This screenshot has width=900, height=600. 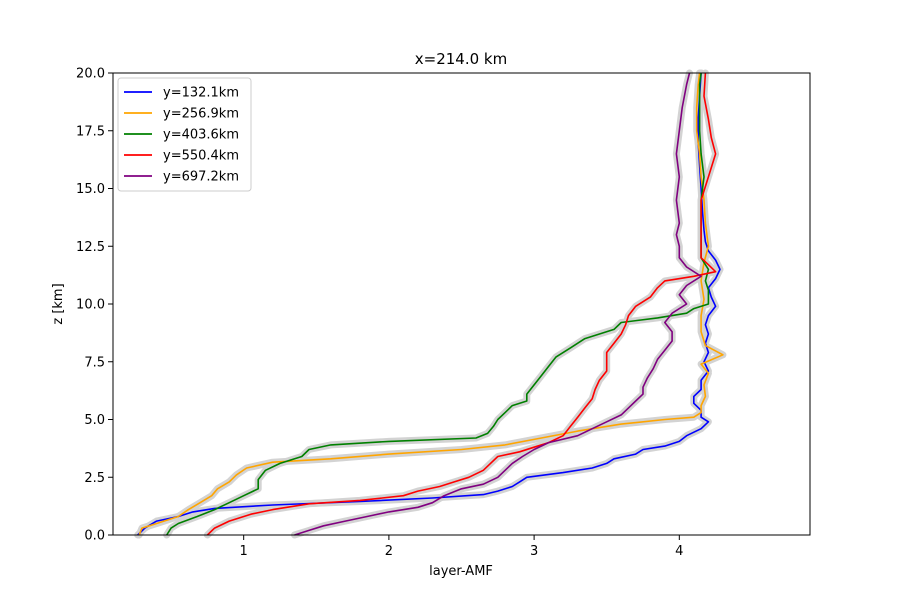 I want to click on y-tick-label: 0.0, so click(x=94, y=536).